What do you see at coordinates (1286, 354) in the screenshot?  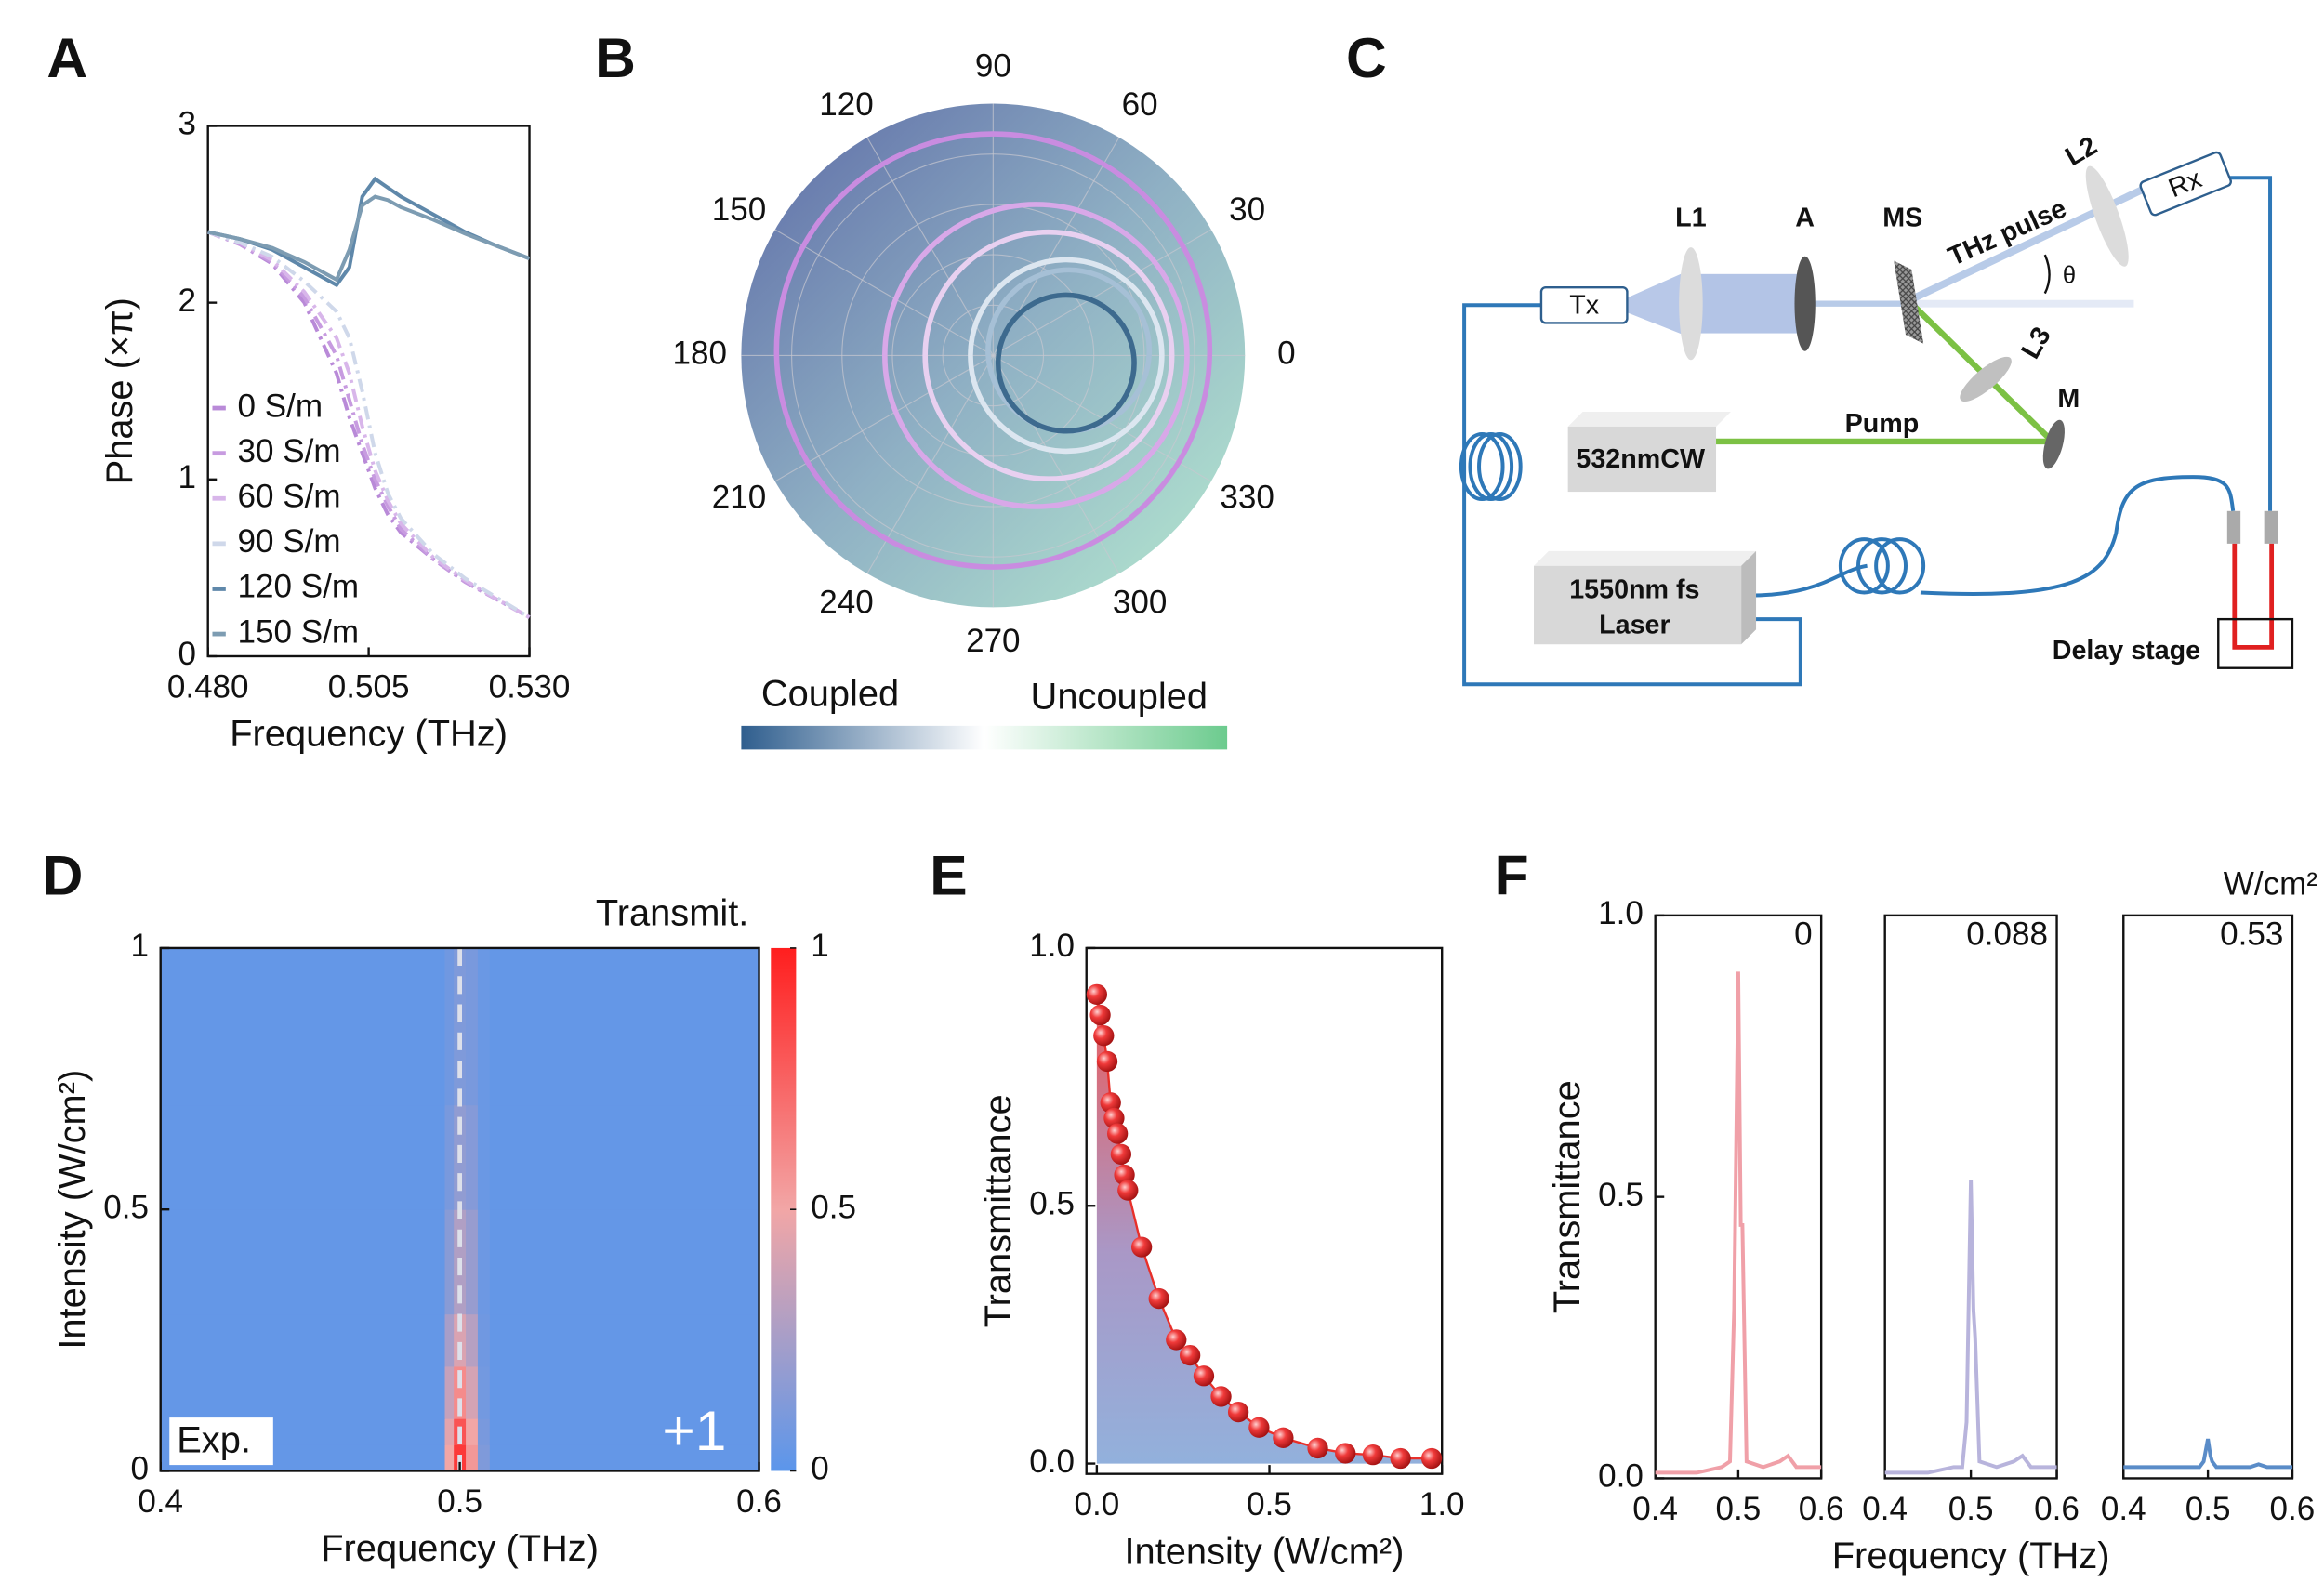 I see `theta-tick-label: 0` at bounding box center [1286, 354].